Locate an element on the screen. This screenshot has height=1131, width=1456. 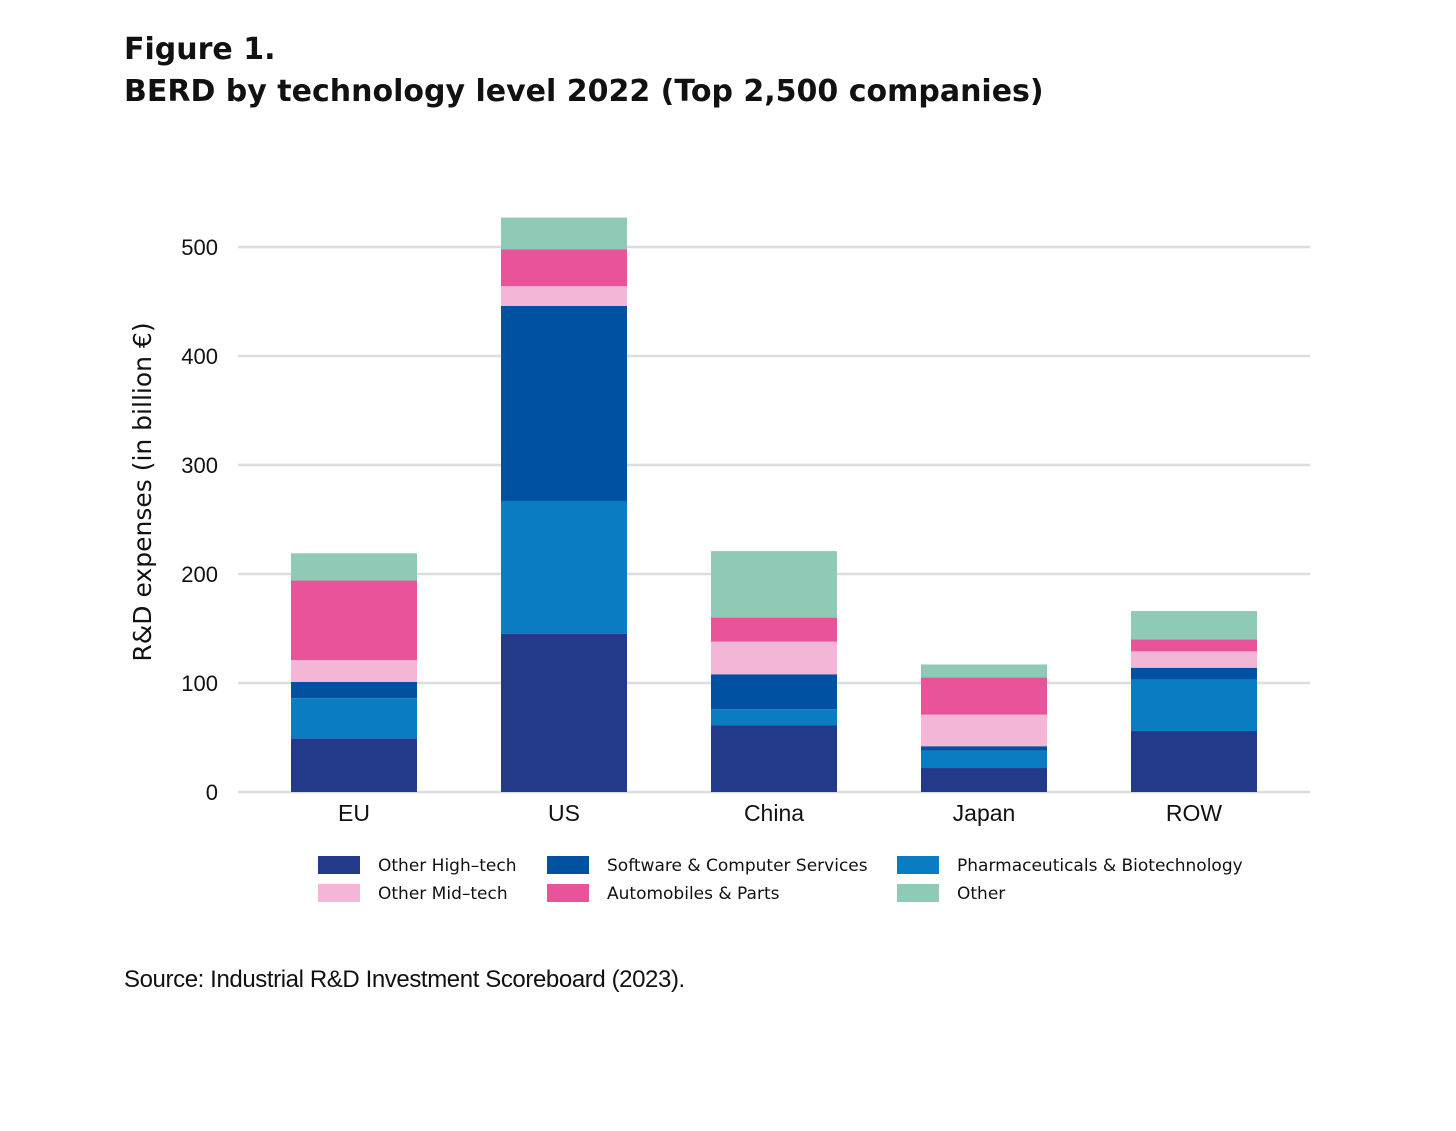
x-tick-label-japan: Japan is located at coordinates (984, 813).